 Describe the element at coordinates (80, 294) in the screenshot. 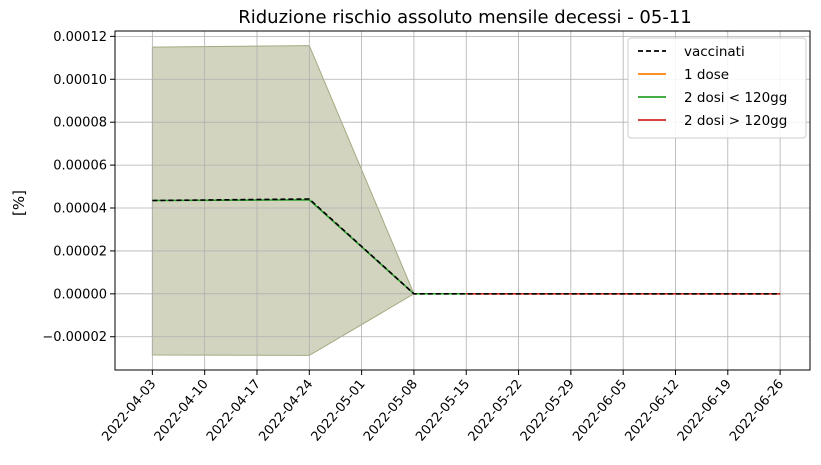

I see `y-tick-label: 0.00000` at that location.